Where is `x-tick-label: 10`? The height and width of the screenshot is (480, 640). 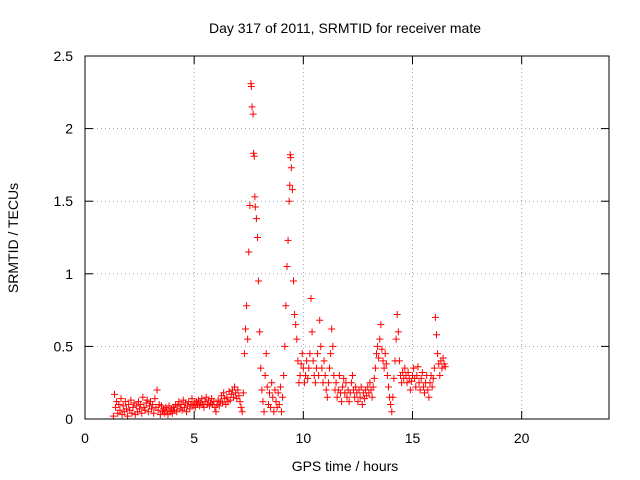 x-tick-label: 10 is located at coordinates (304, 438).